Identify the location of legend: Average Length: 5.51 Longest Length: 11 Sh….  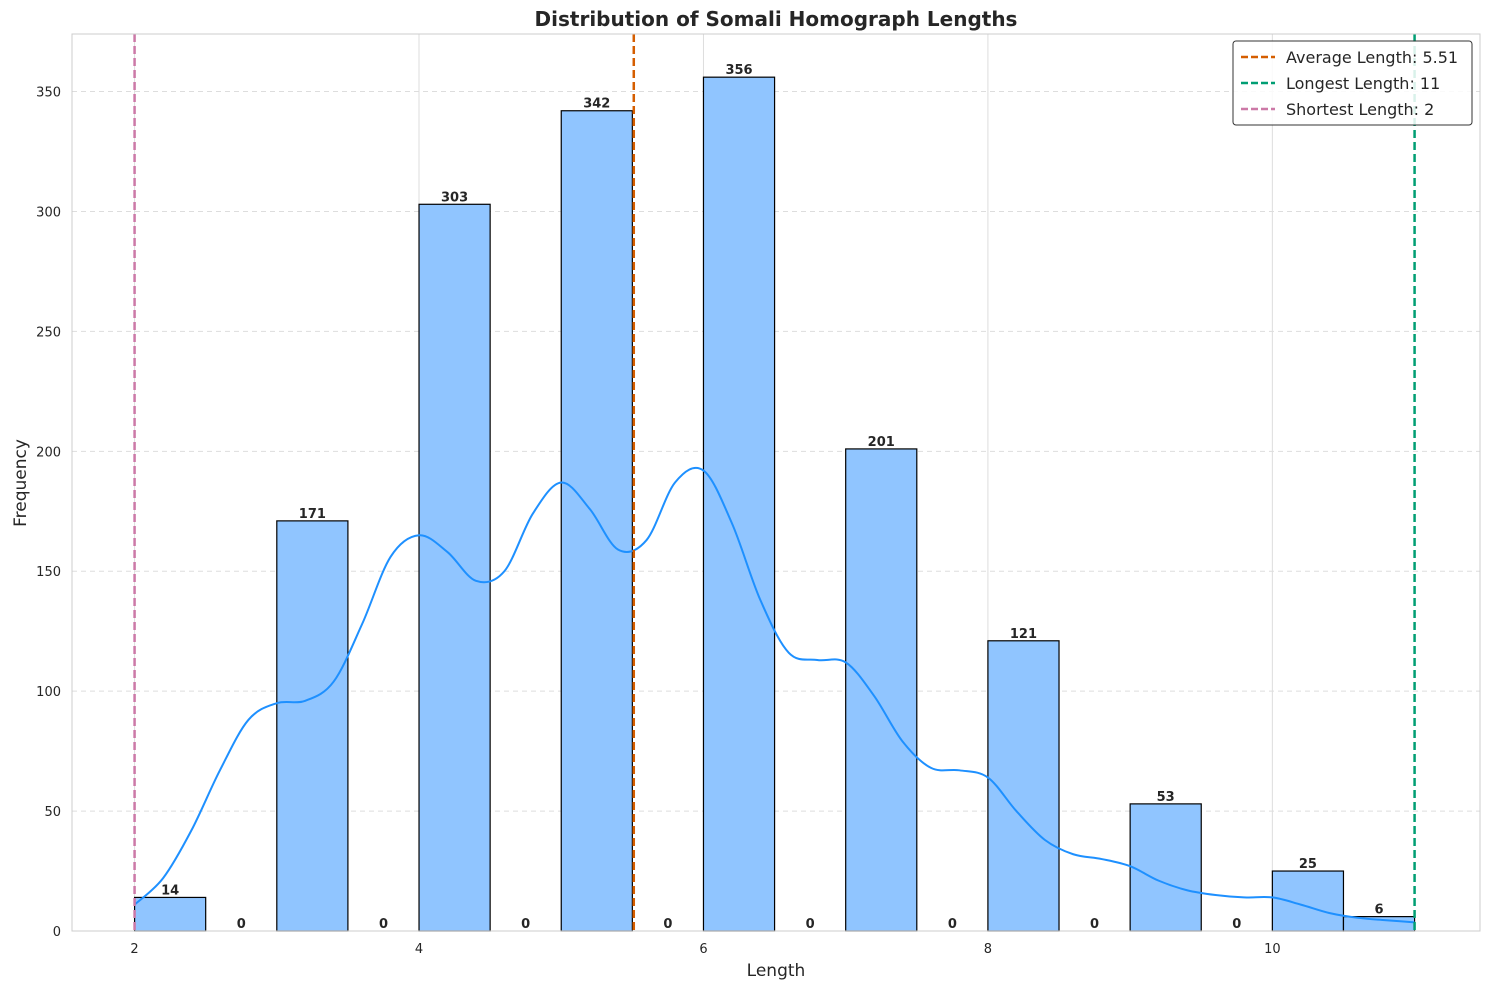
(1352, 83).